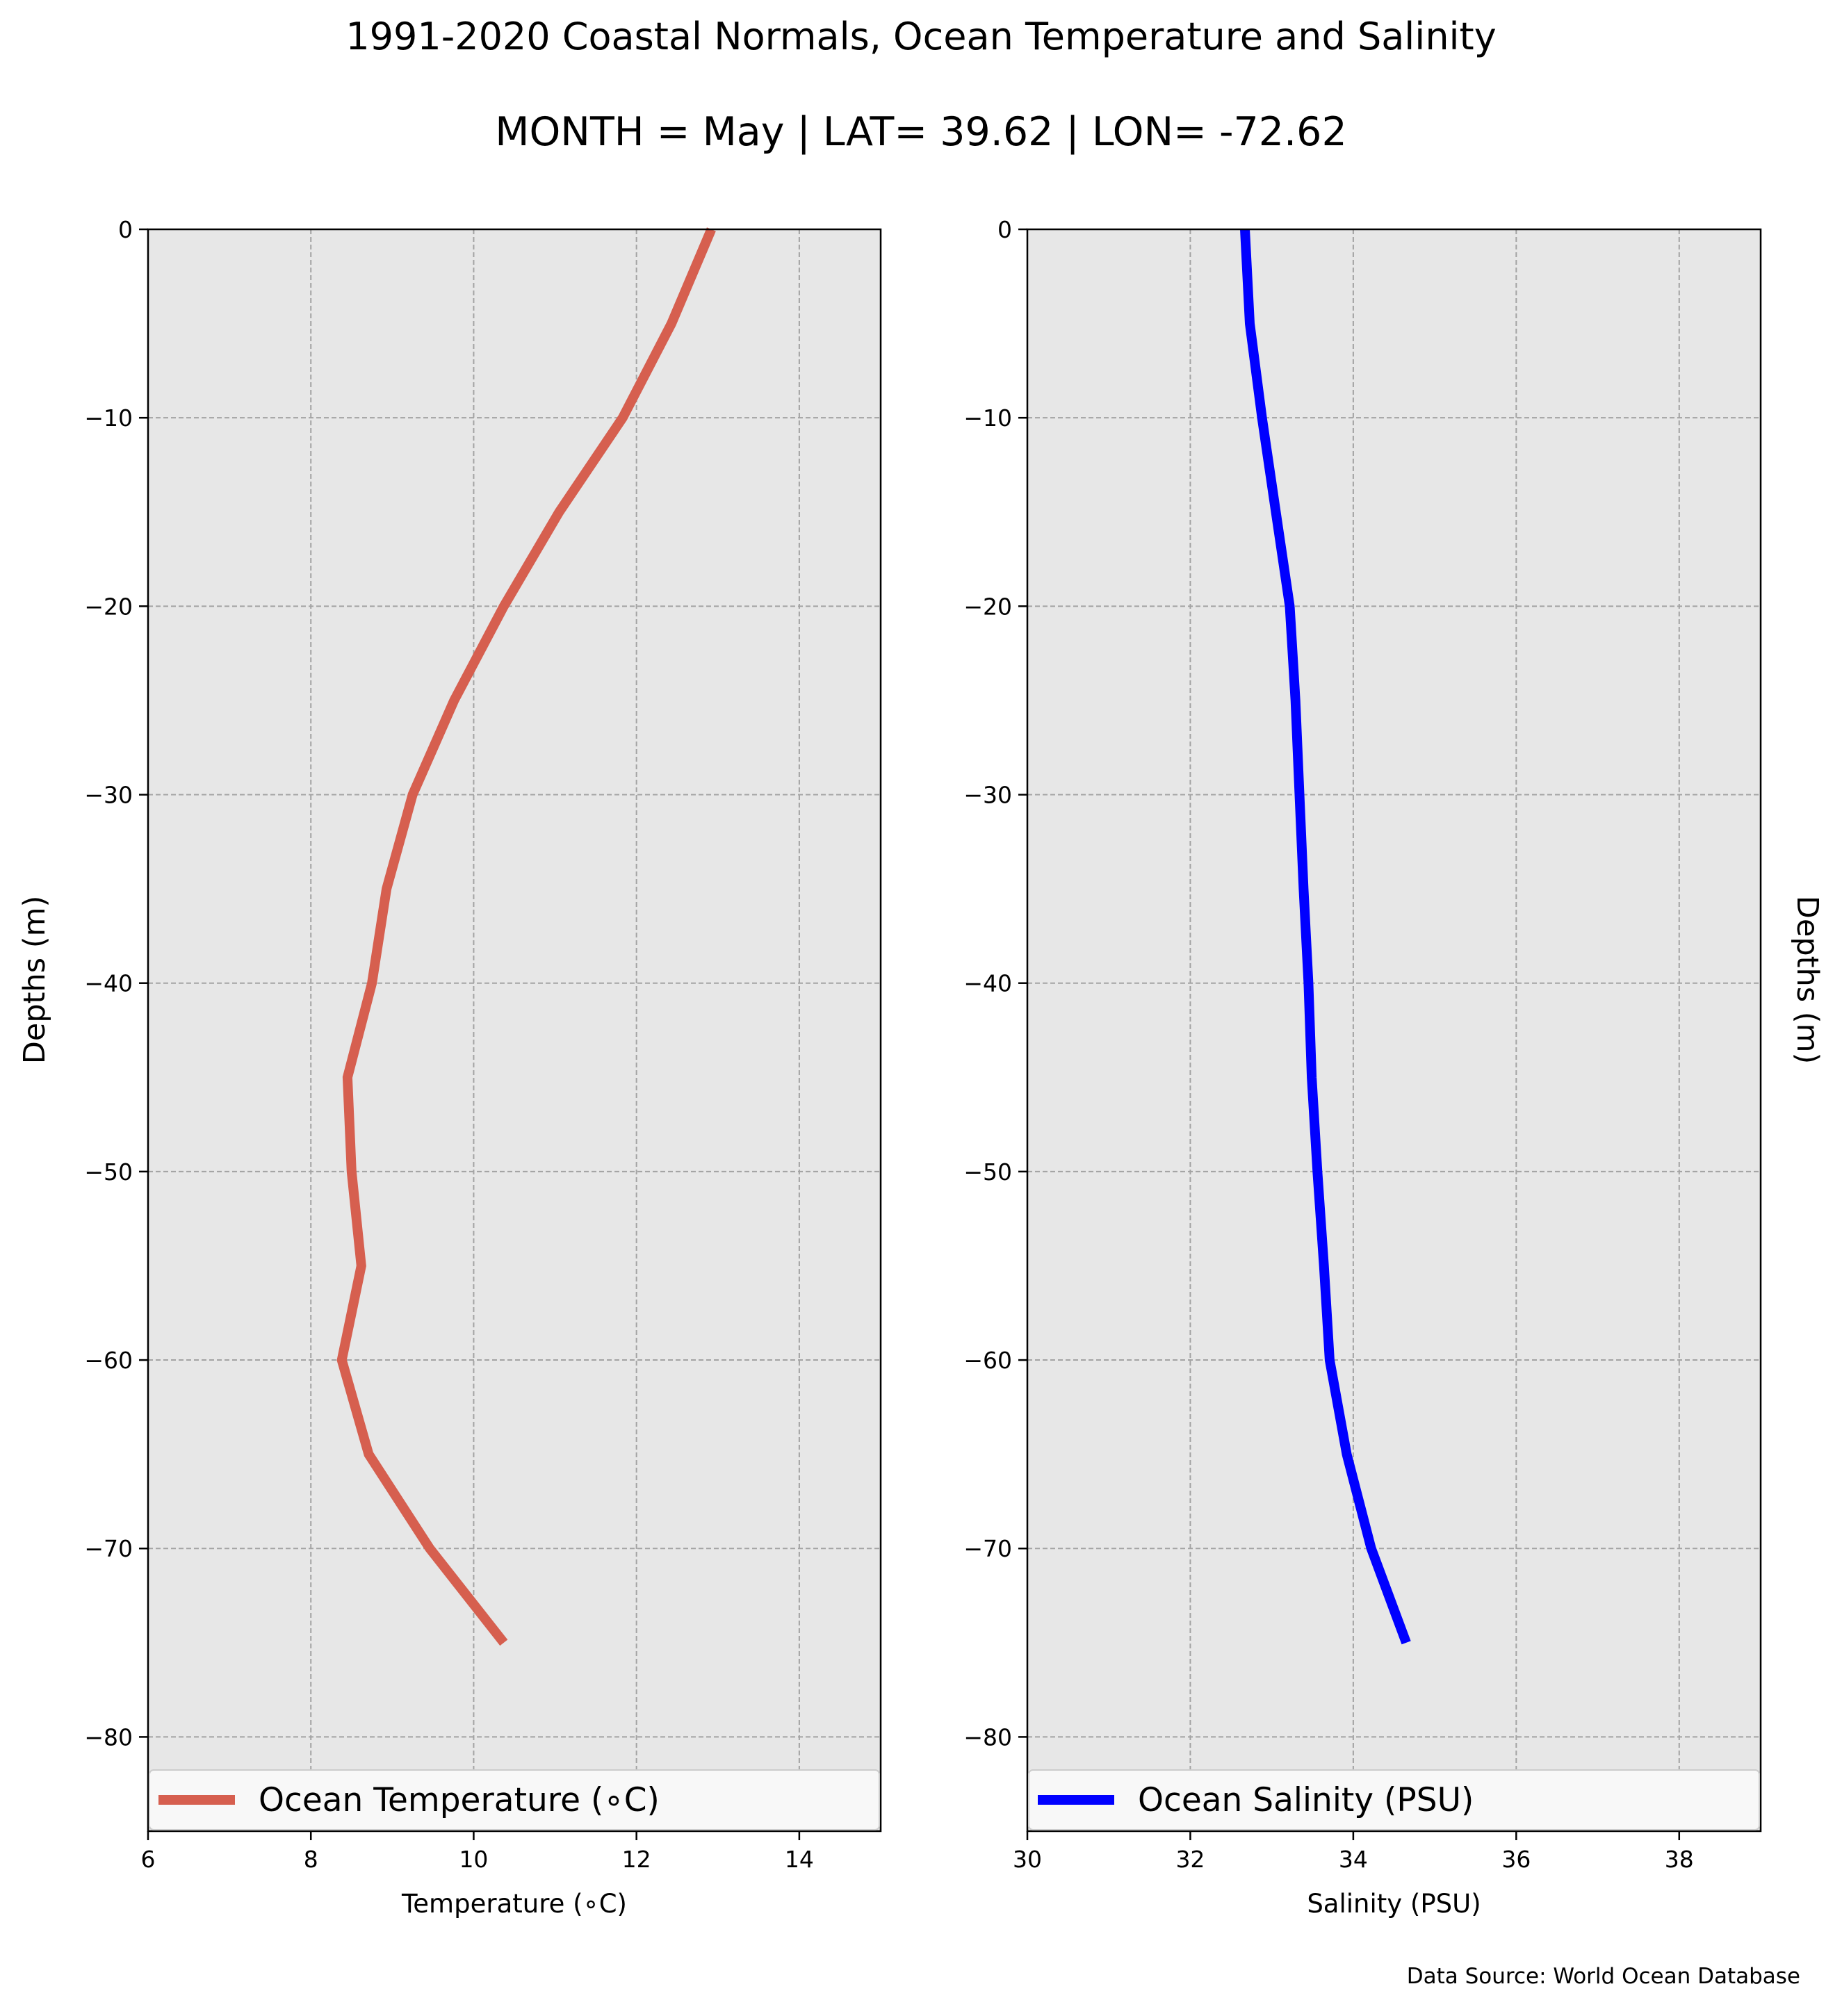  Describe the element at coordinates (1603, 1977) in the screenshot. I see `data-source-note: Data Source: World Ocean Database` at that location.